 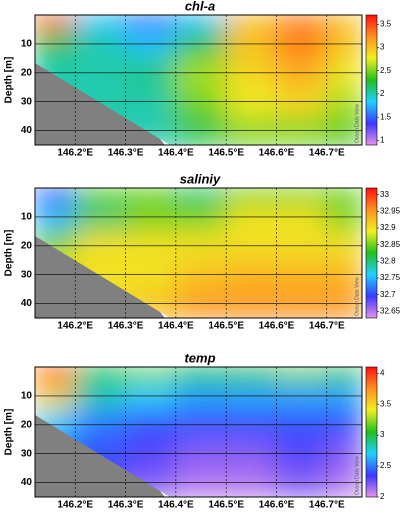 I want to click on colorbar-label: 32.7, so click(x=388, y=294).